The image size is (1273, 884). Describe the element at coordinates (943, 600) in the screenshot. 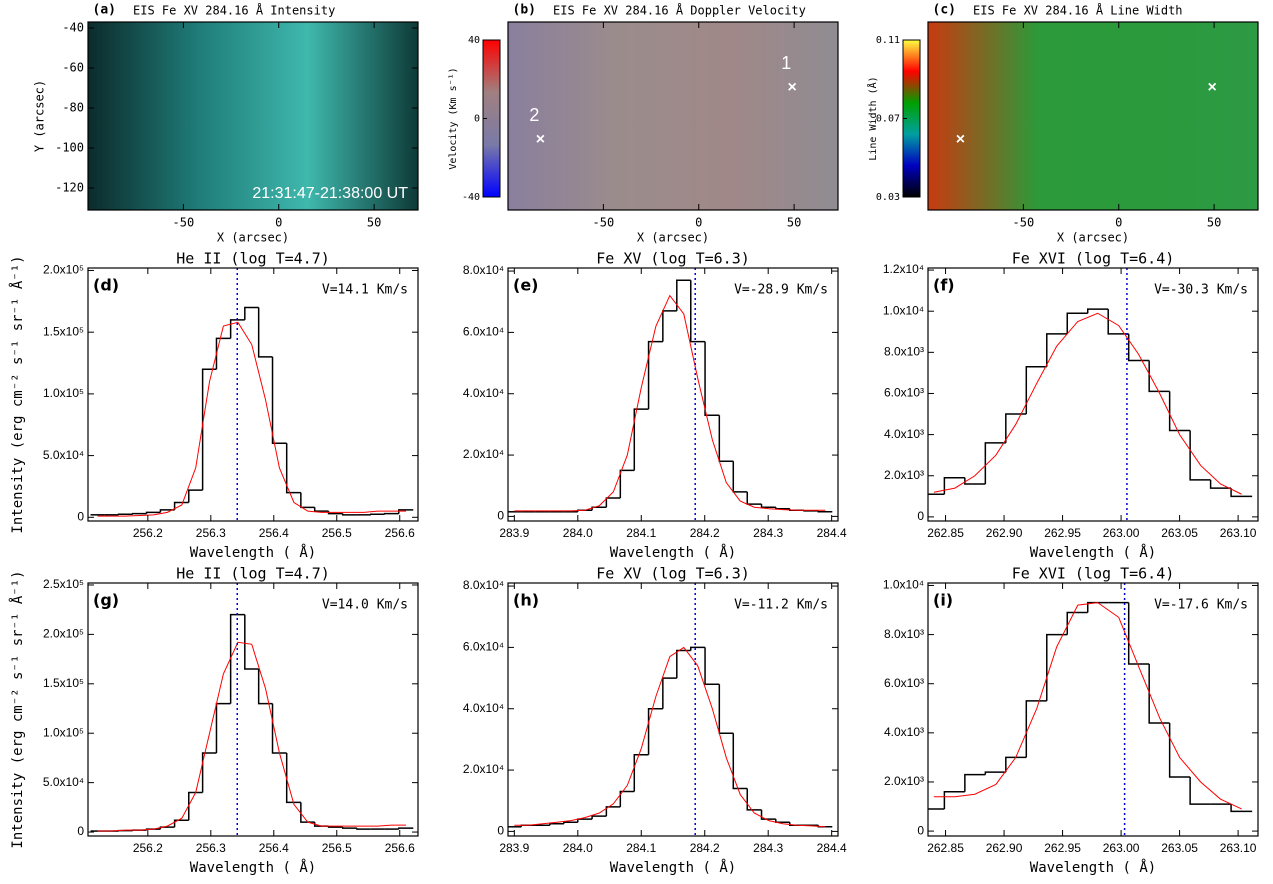

I see `panel-label: (i)` at that location.